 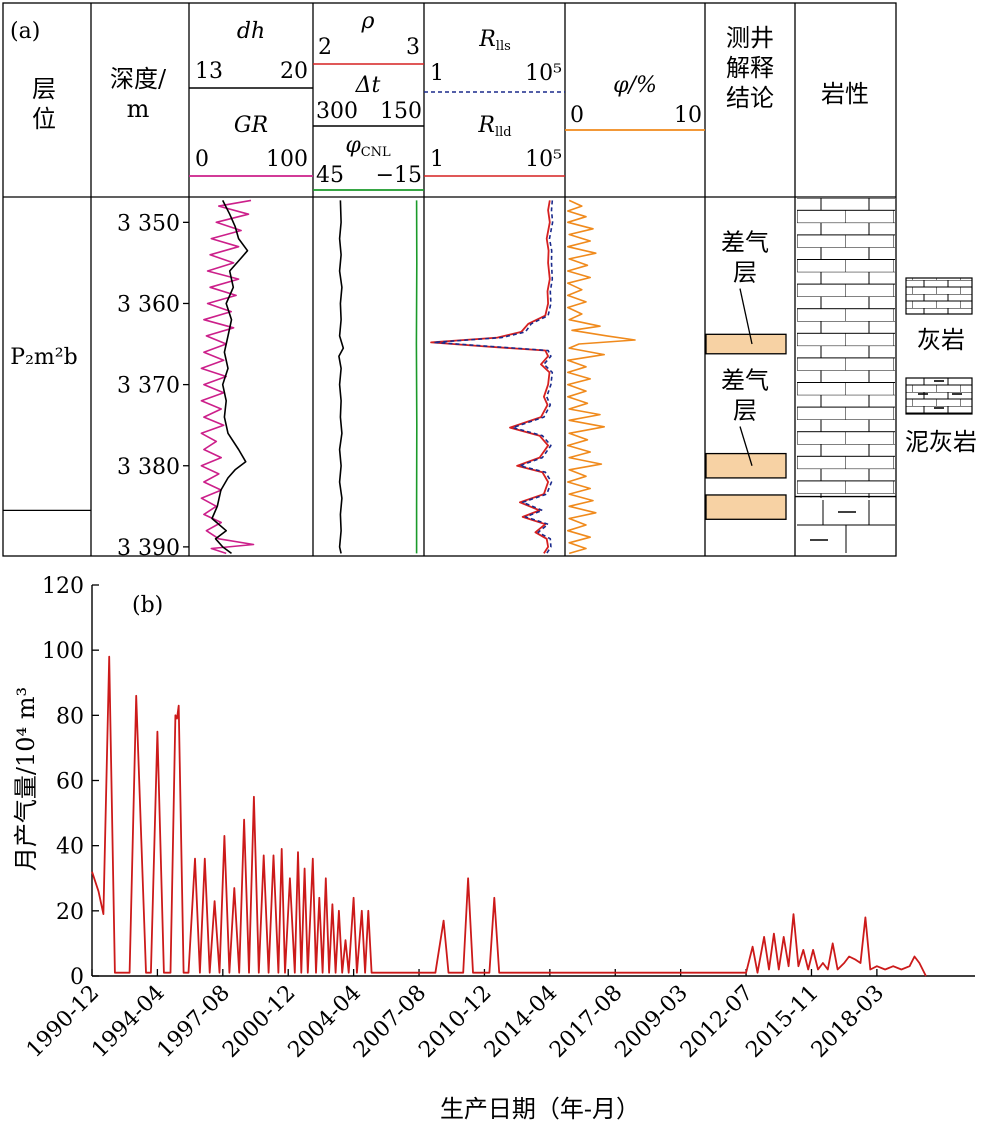 I want to click on gr-curve, so click(x=227, y=377).